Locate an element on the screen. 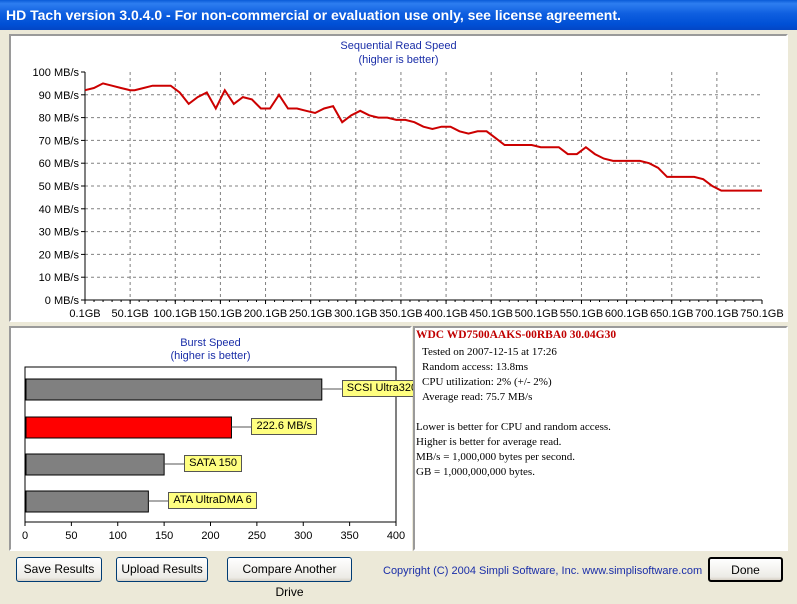 The image size is (797, 604). burst-bar-label: SCSI Ultra320 is located at coordinates (382, 388).